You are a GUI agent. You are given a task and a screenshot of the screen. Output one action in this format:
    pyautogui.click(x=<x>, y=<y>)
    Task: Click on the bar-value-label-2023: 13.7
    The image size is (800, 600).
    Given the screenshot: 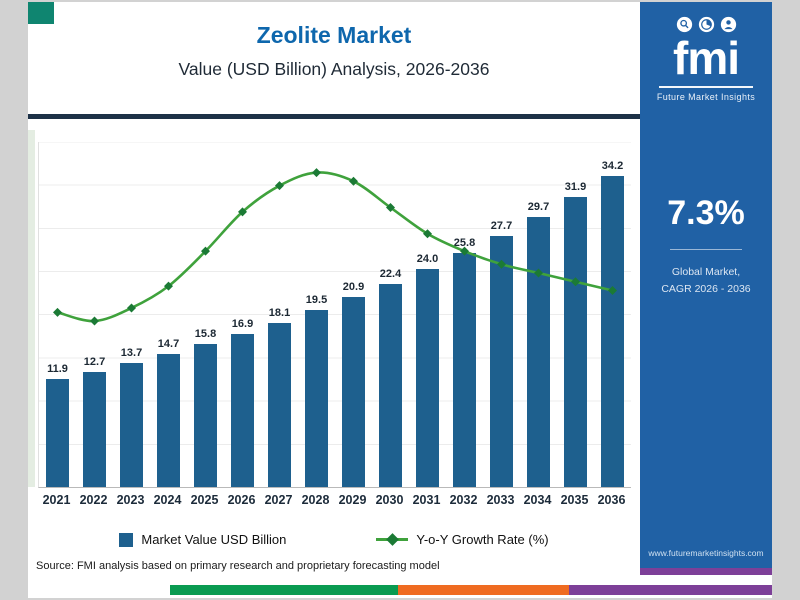 What is the action you would take?
    pyautogui.click(x=131, y=353)
    